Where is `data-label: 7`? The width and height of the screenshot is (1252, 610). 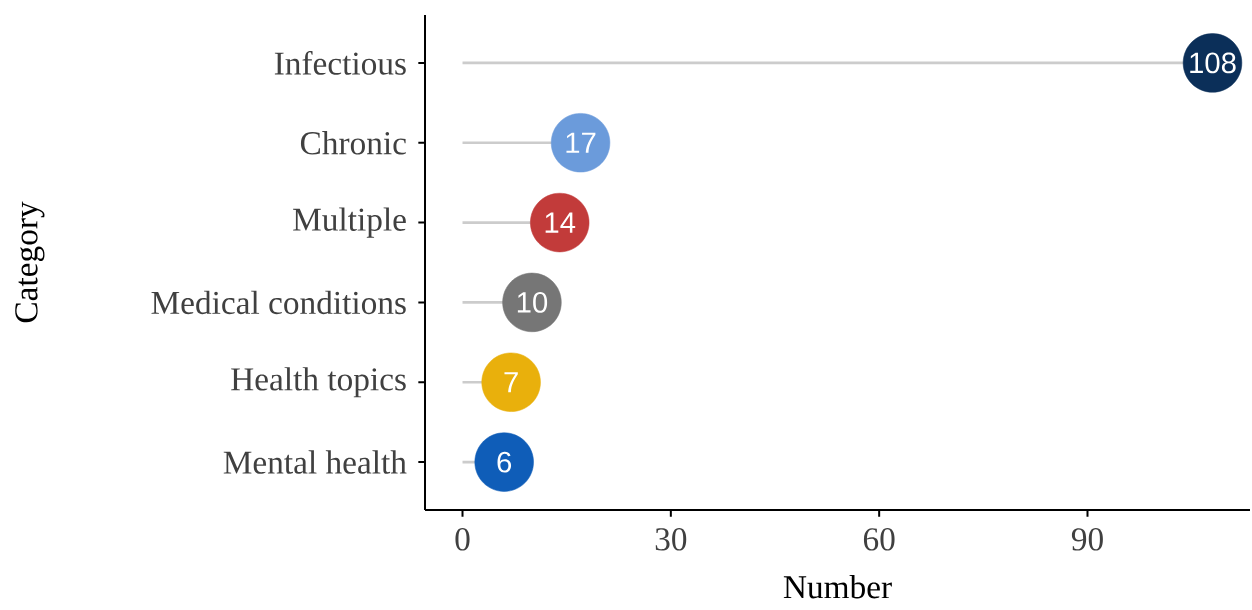
data-label: 7 is located at coordinates (511, 382).